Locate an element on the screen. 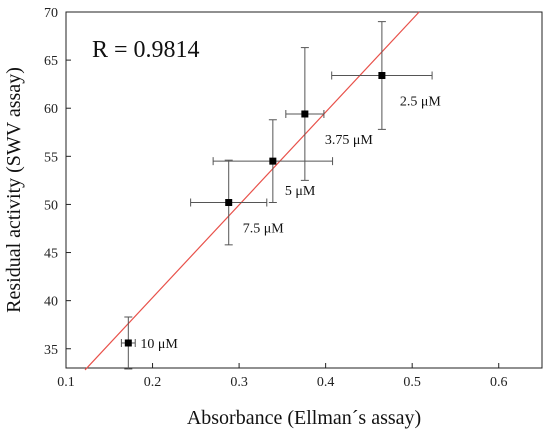 Image resolution: width=550 pixels, height=444 pixels. y-axis-title: Residual activity (SWV assay) is located at coordinates (14, 190).